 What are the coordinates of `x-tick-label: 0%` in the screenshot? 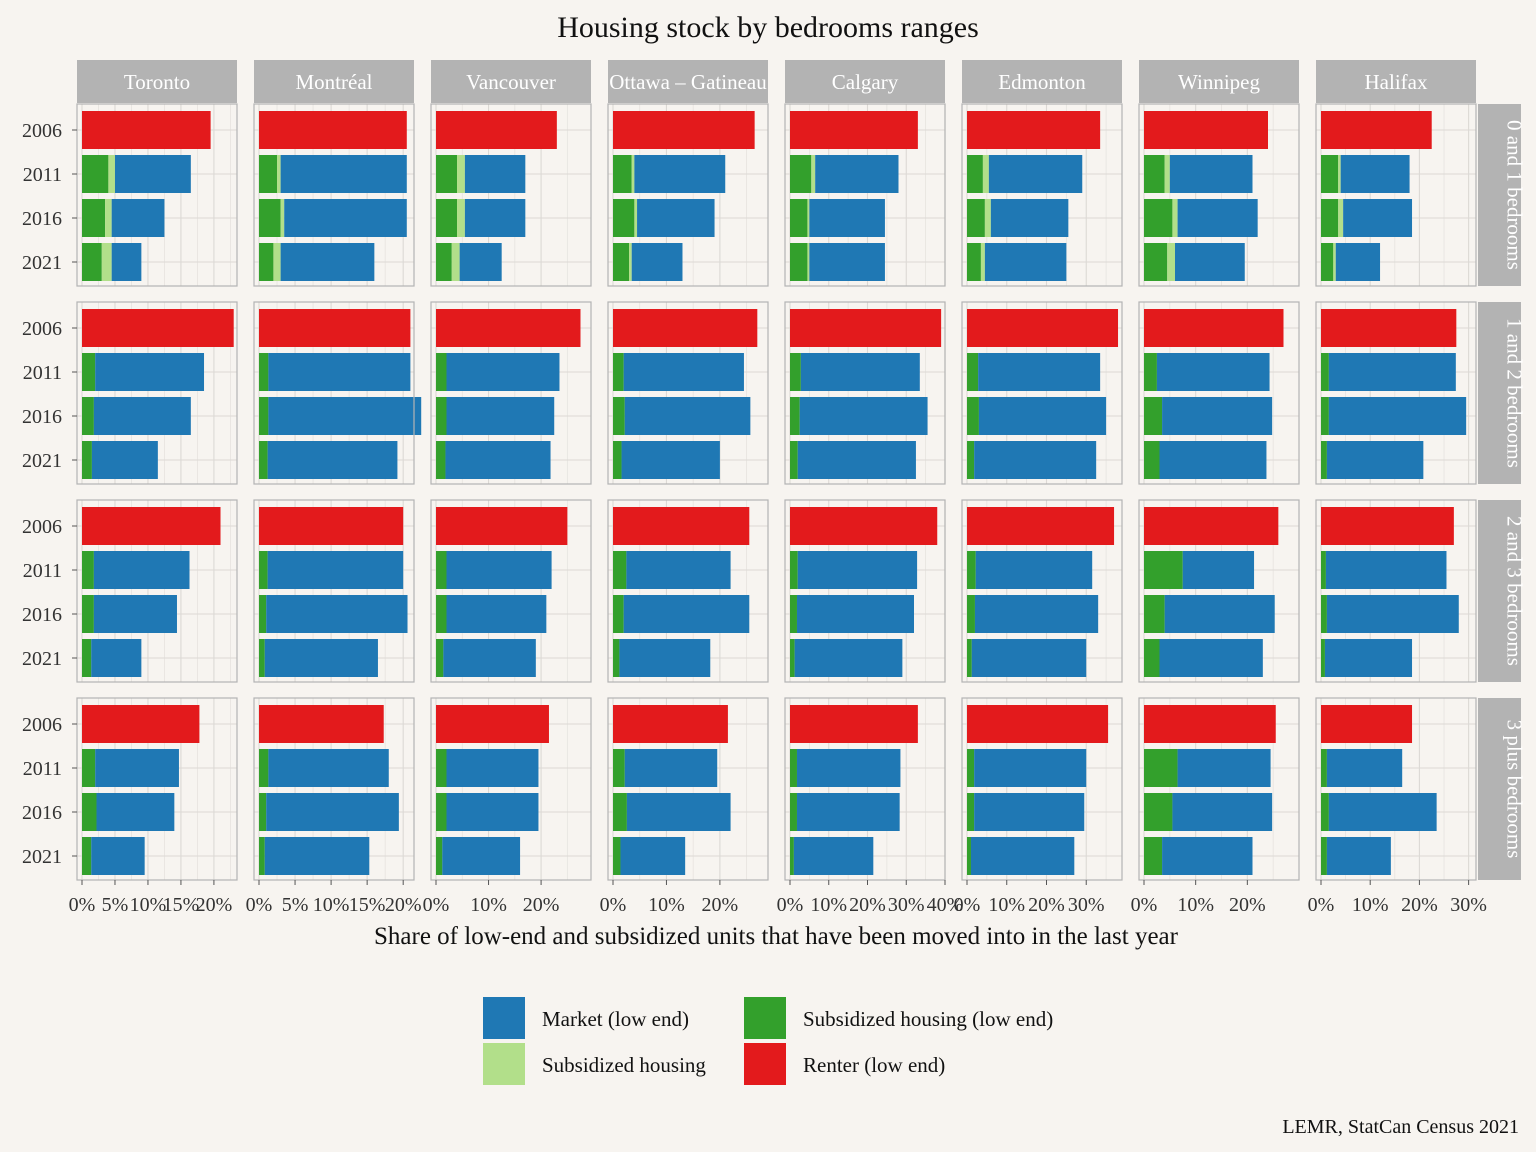 It's located at (1321, 905).